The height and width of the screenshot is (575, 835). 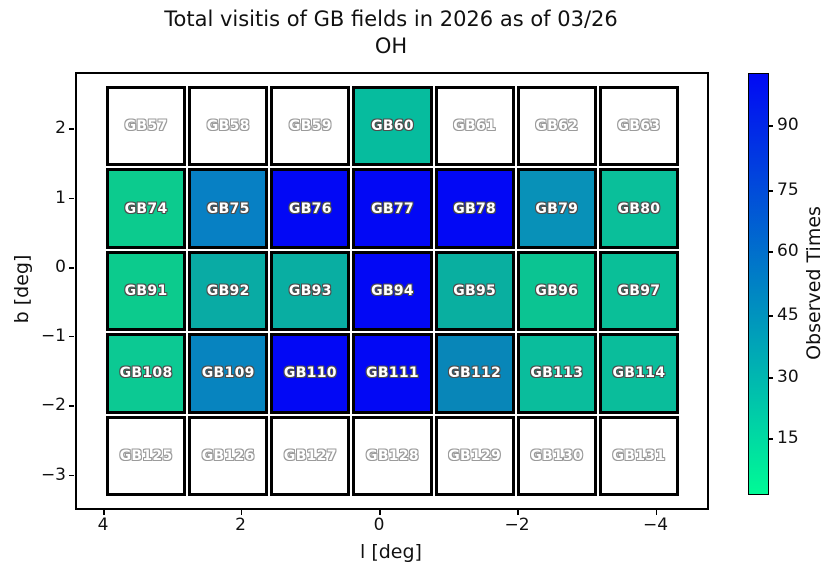 What do you see at coordinates (788, 190) in the screenshot?
I see `colorbar-tick-label: 75` at bounding box center [788, 190].